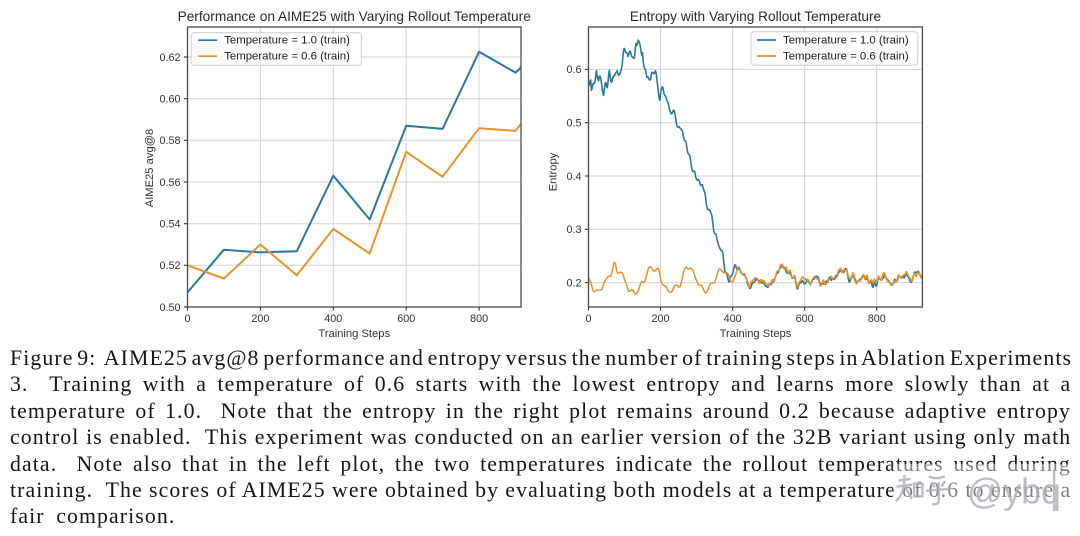 This screenshot has height=536, width=1080. I want to click on svg-text: 0.4, so click(573, 177).